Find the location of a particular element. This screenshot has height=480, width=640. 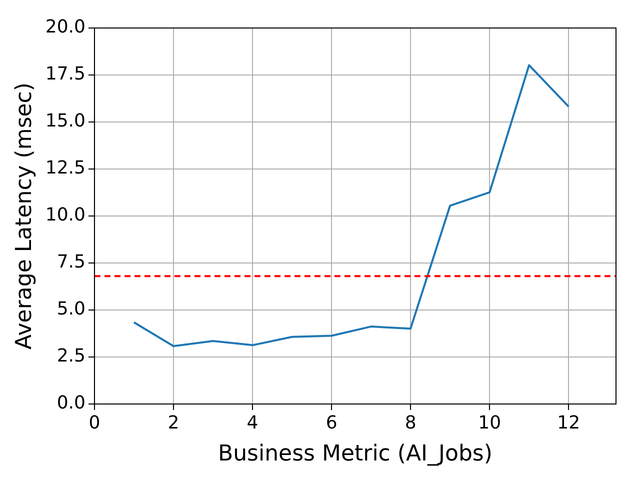

x-tick-label: 12 is located at coordinates (568, 423).